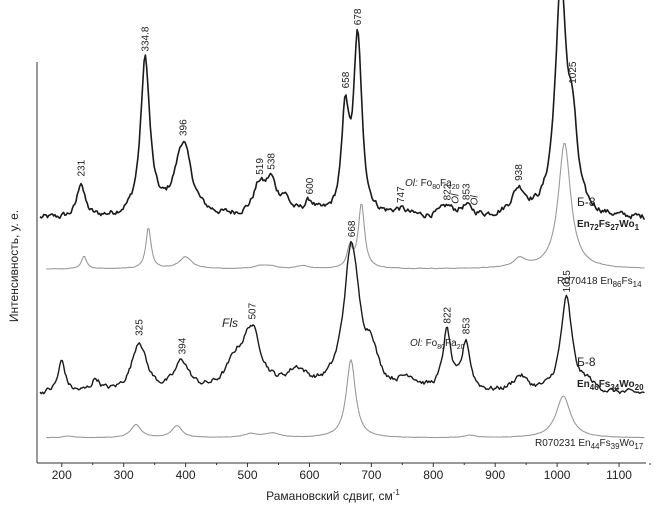 This screenshot has width=667, height=508. Describe the element at coordinates (599, 282) in the screenshot. I see `reference-label-top: R070418 En86Fs14` at that location.